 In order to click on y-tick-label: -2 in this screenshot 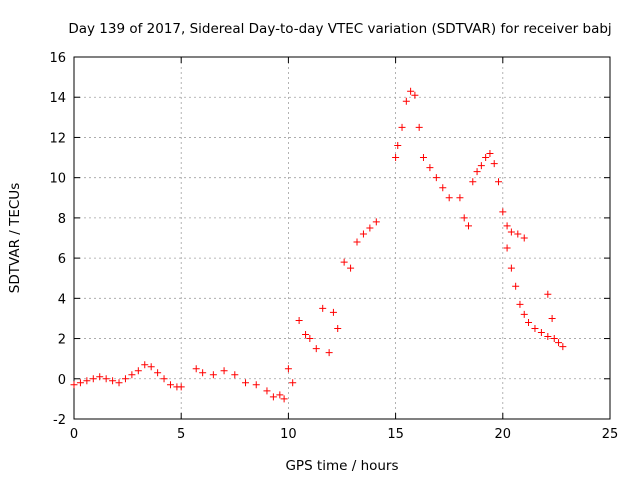, I will do `click(59, 420)`.